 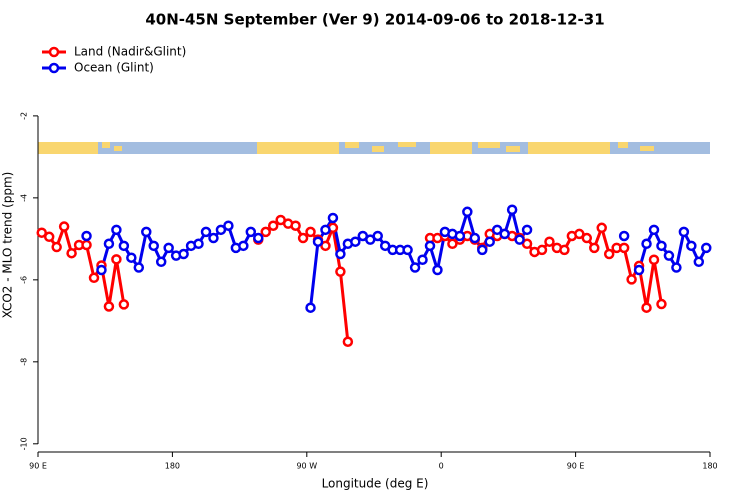 I want to click on legend: Land (Nadir&Glint) Ocean (Glint), so click(x=114, y=60).